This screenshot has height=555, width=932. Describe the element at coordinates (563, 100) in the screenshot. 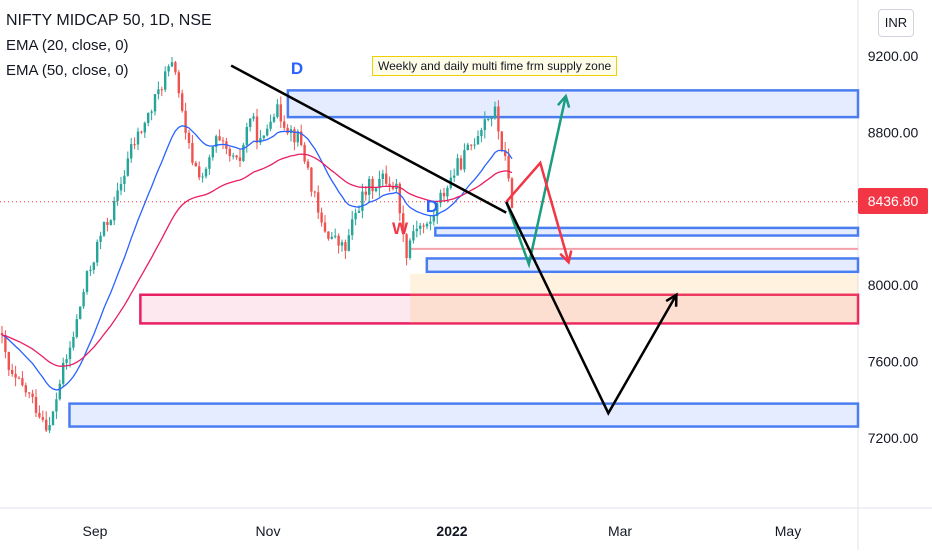

I see `projection-green-arrowhead` at that location.